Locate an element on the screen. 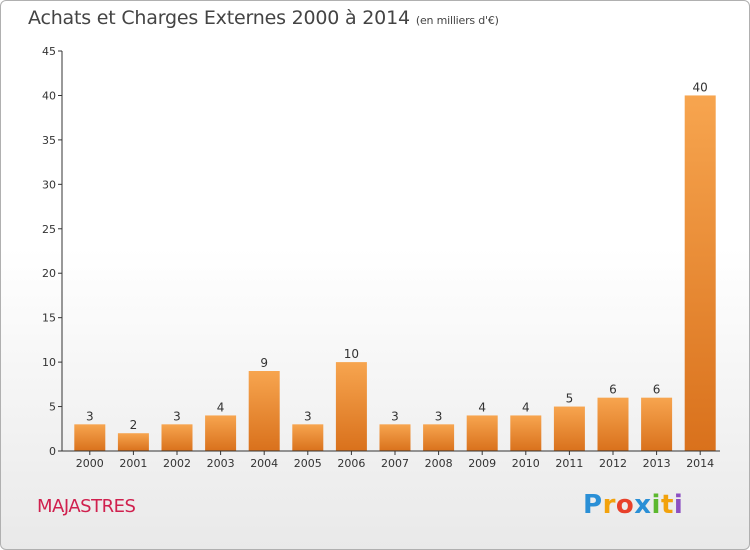 This screenshot has height=550, width=750. bar-2003 is located at coordinates (221, 433).